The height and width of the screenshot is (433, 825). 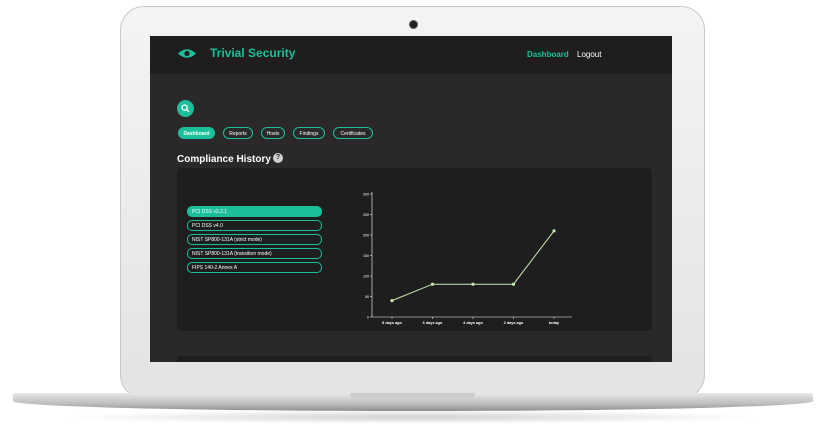 What do you see at coordinates (254, 211) in the screenshot?
I see `standard-pci-dss-321: PCI DSS v3.2.1` at bounding box center [254, 211].